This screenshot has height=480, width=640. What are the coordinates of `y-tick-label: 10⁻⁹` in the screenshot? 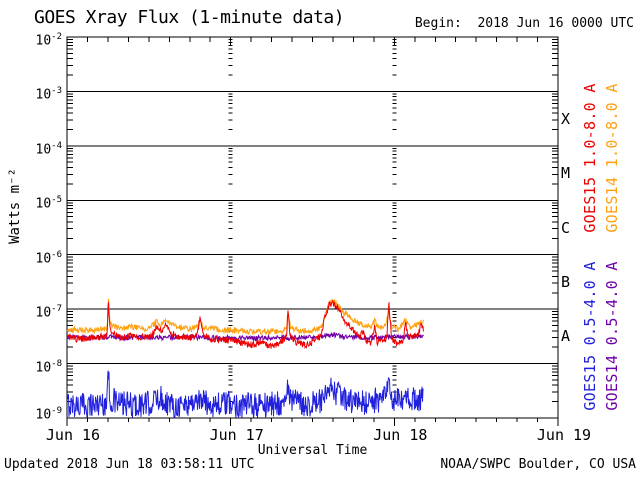 It's located at (49, 414).